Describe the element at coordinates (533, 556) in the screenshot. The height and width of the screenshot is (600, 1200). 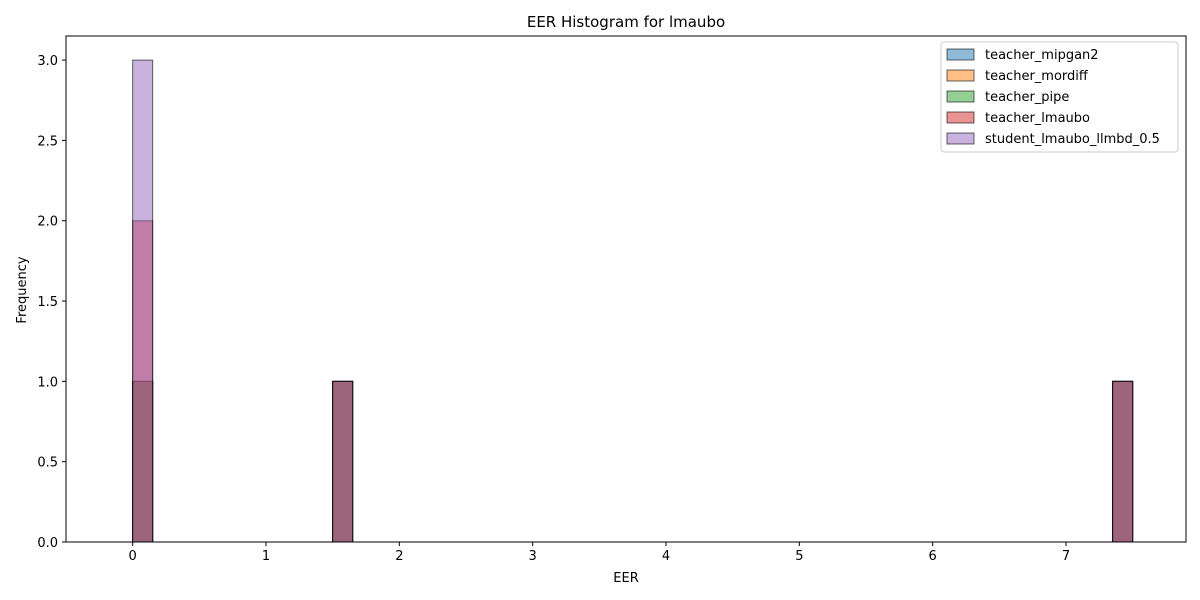
I see `x-tick-label: 3` at that location.